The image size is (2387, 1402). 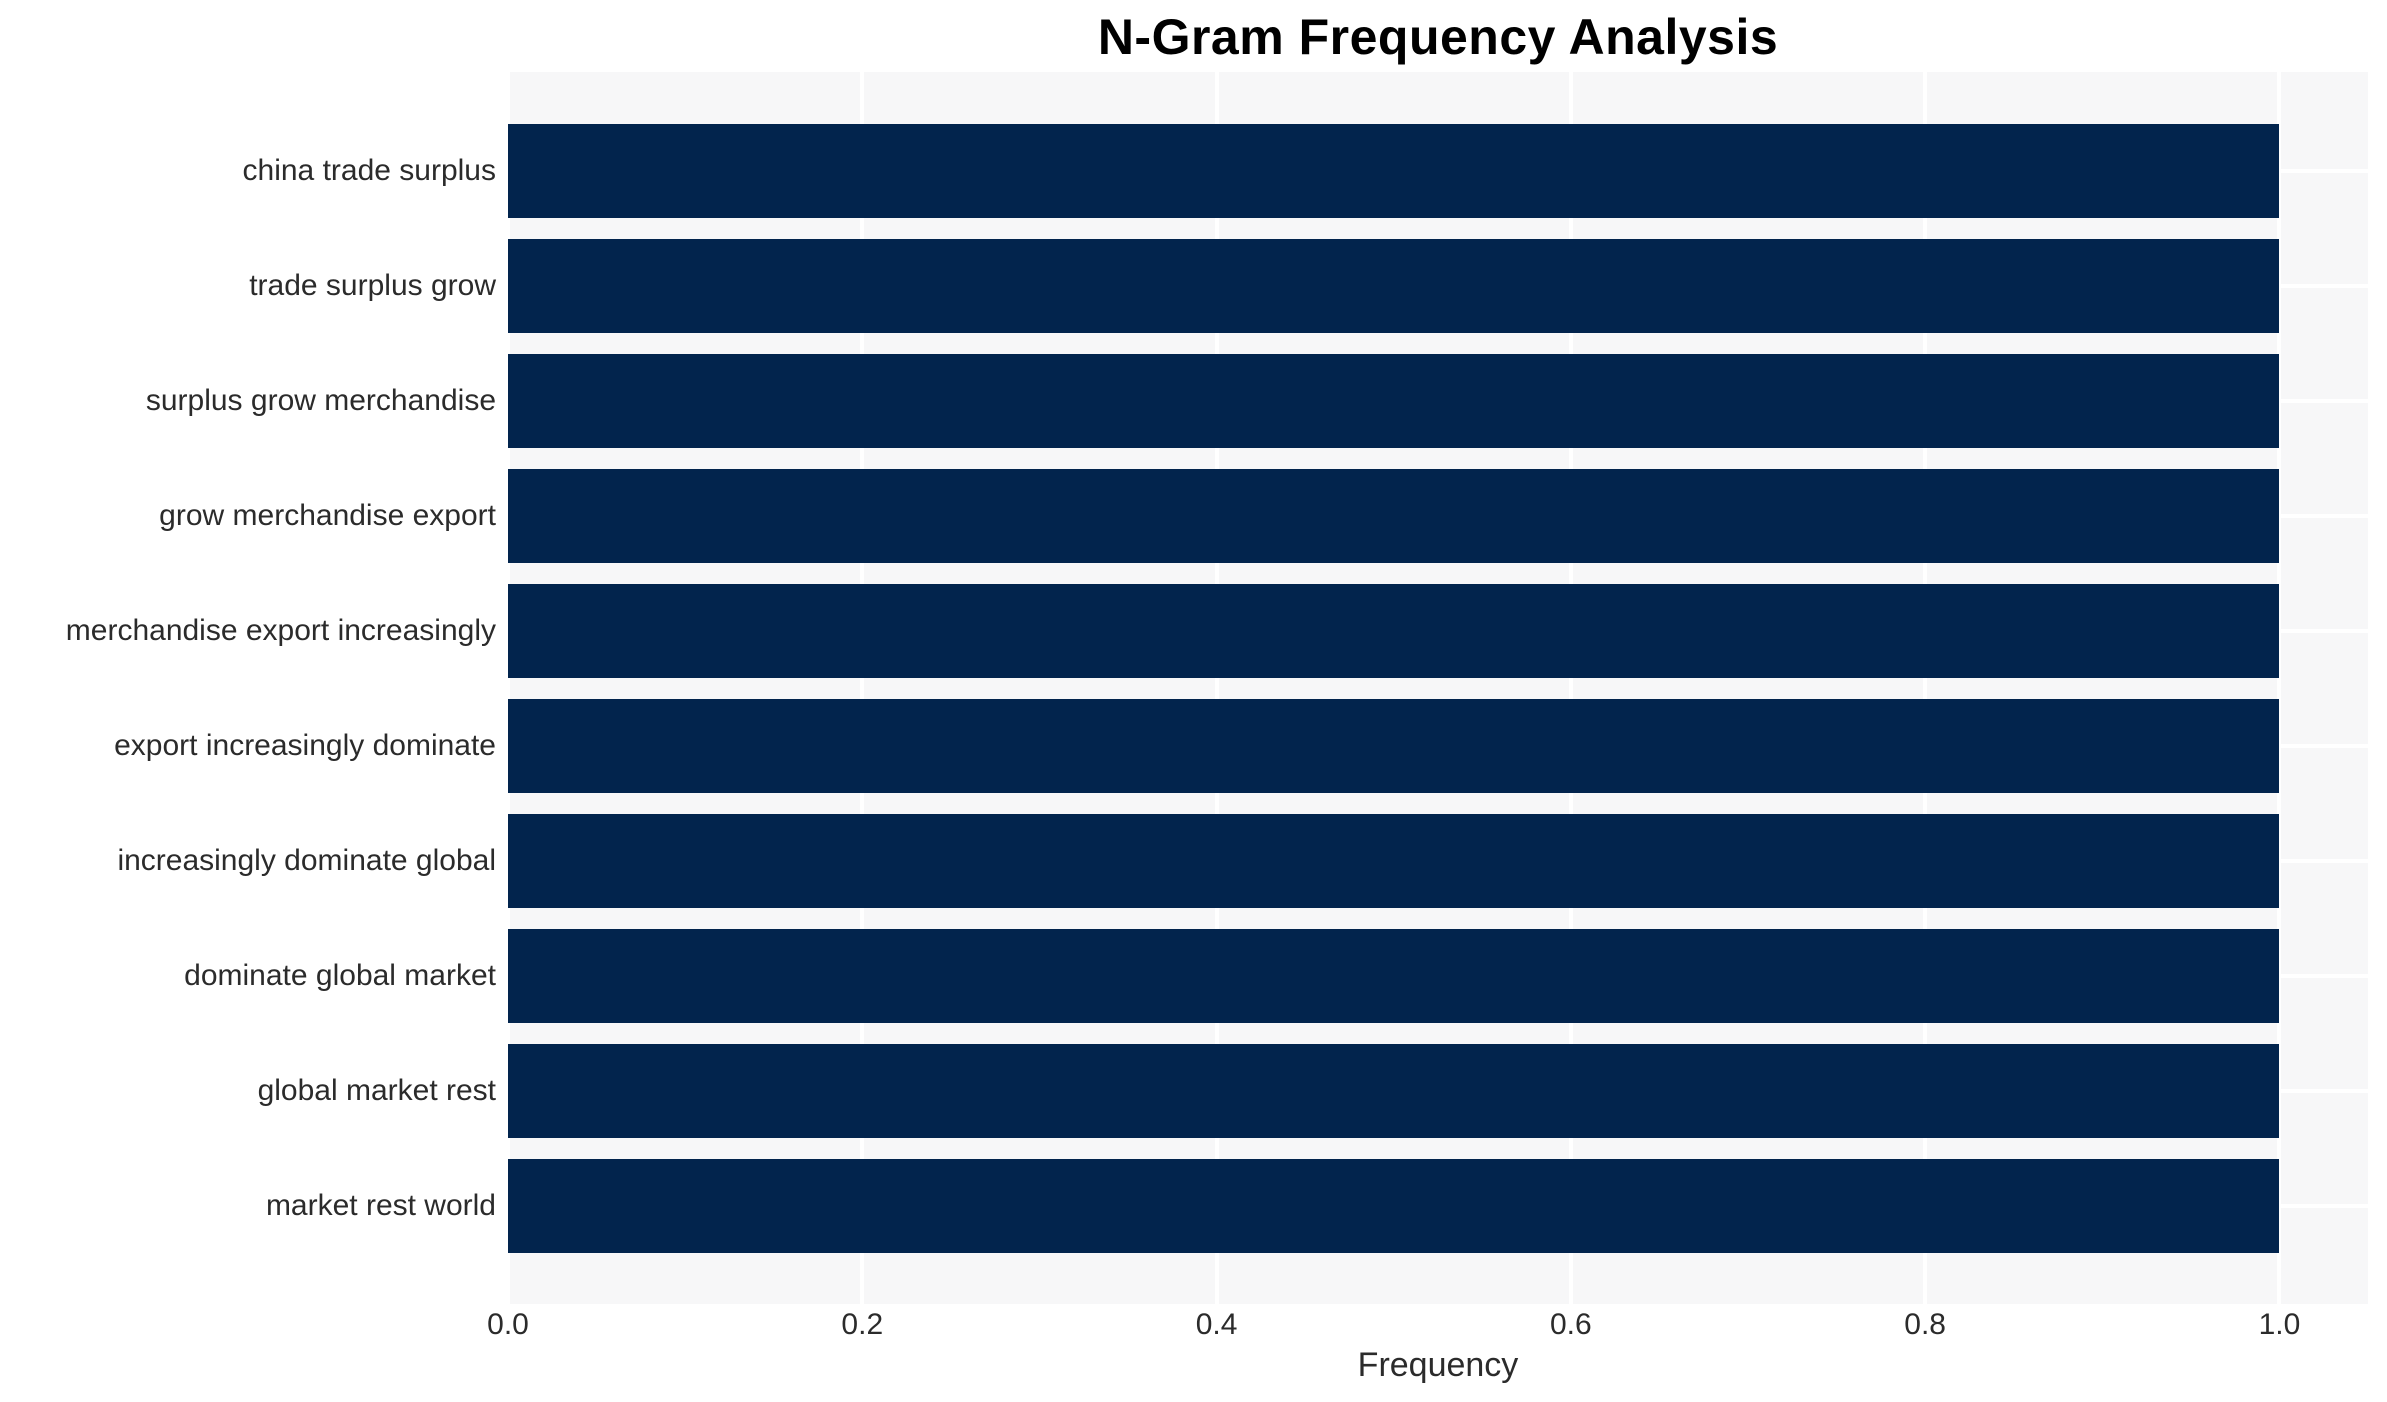 What do you see at coordinates (372, 285) in the screenshot?
I see `y-axis-label: trade surplus grow` at bounding box center [372, 285].